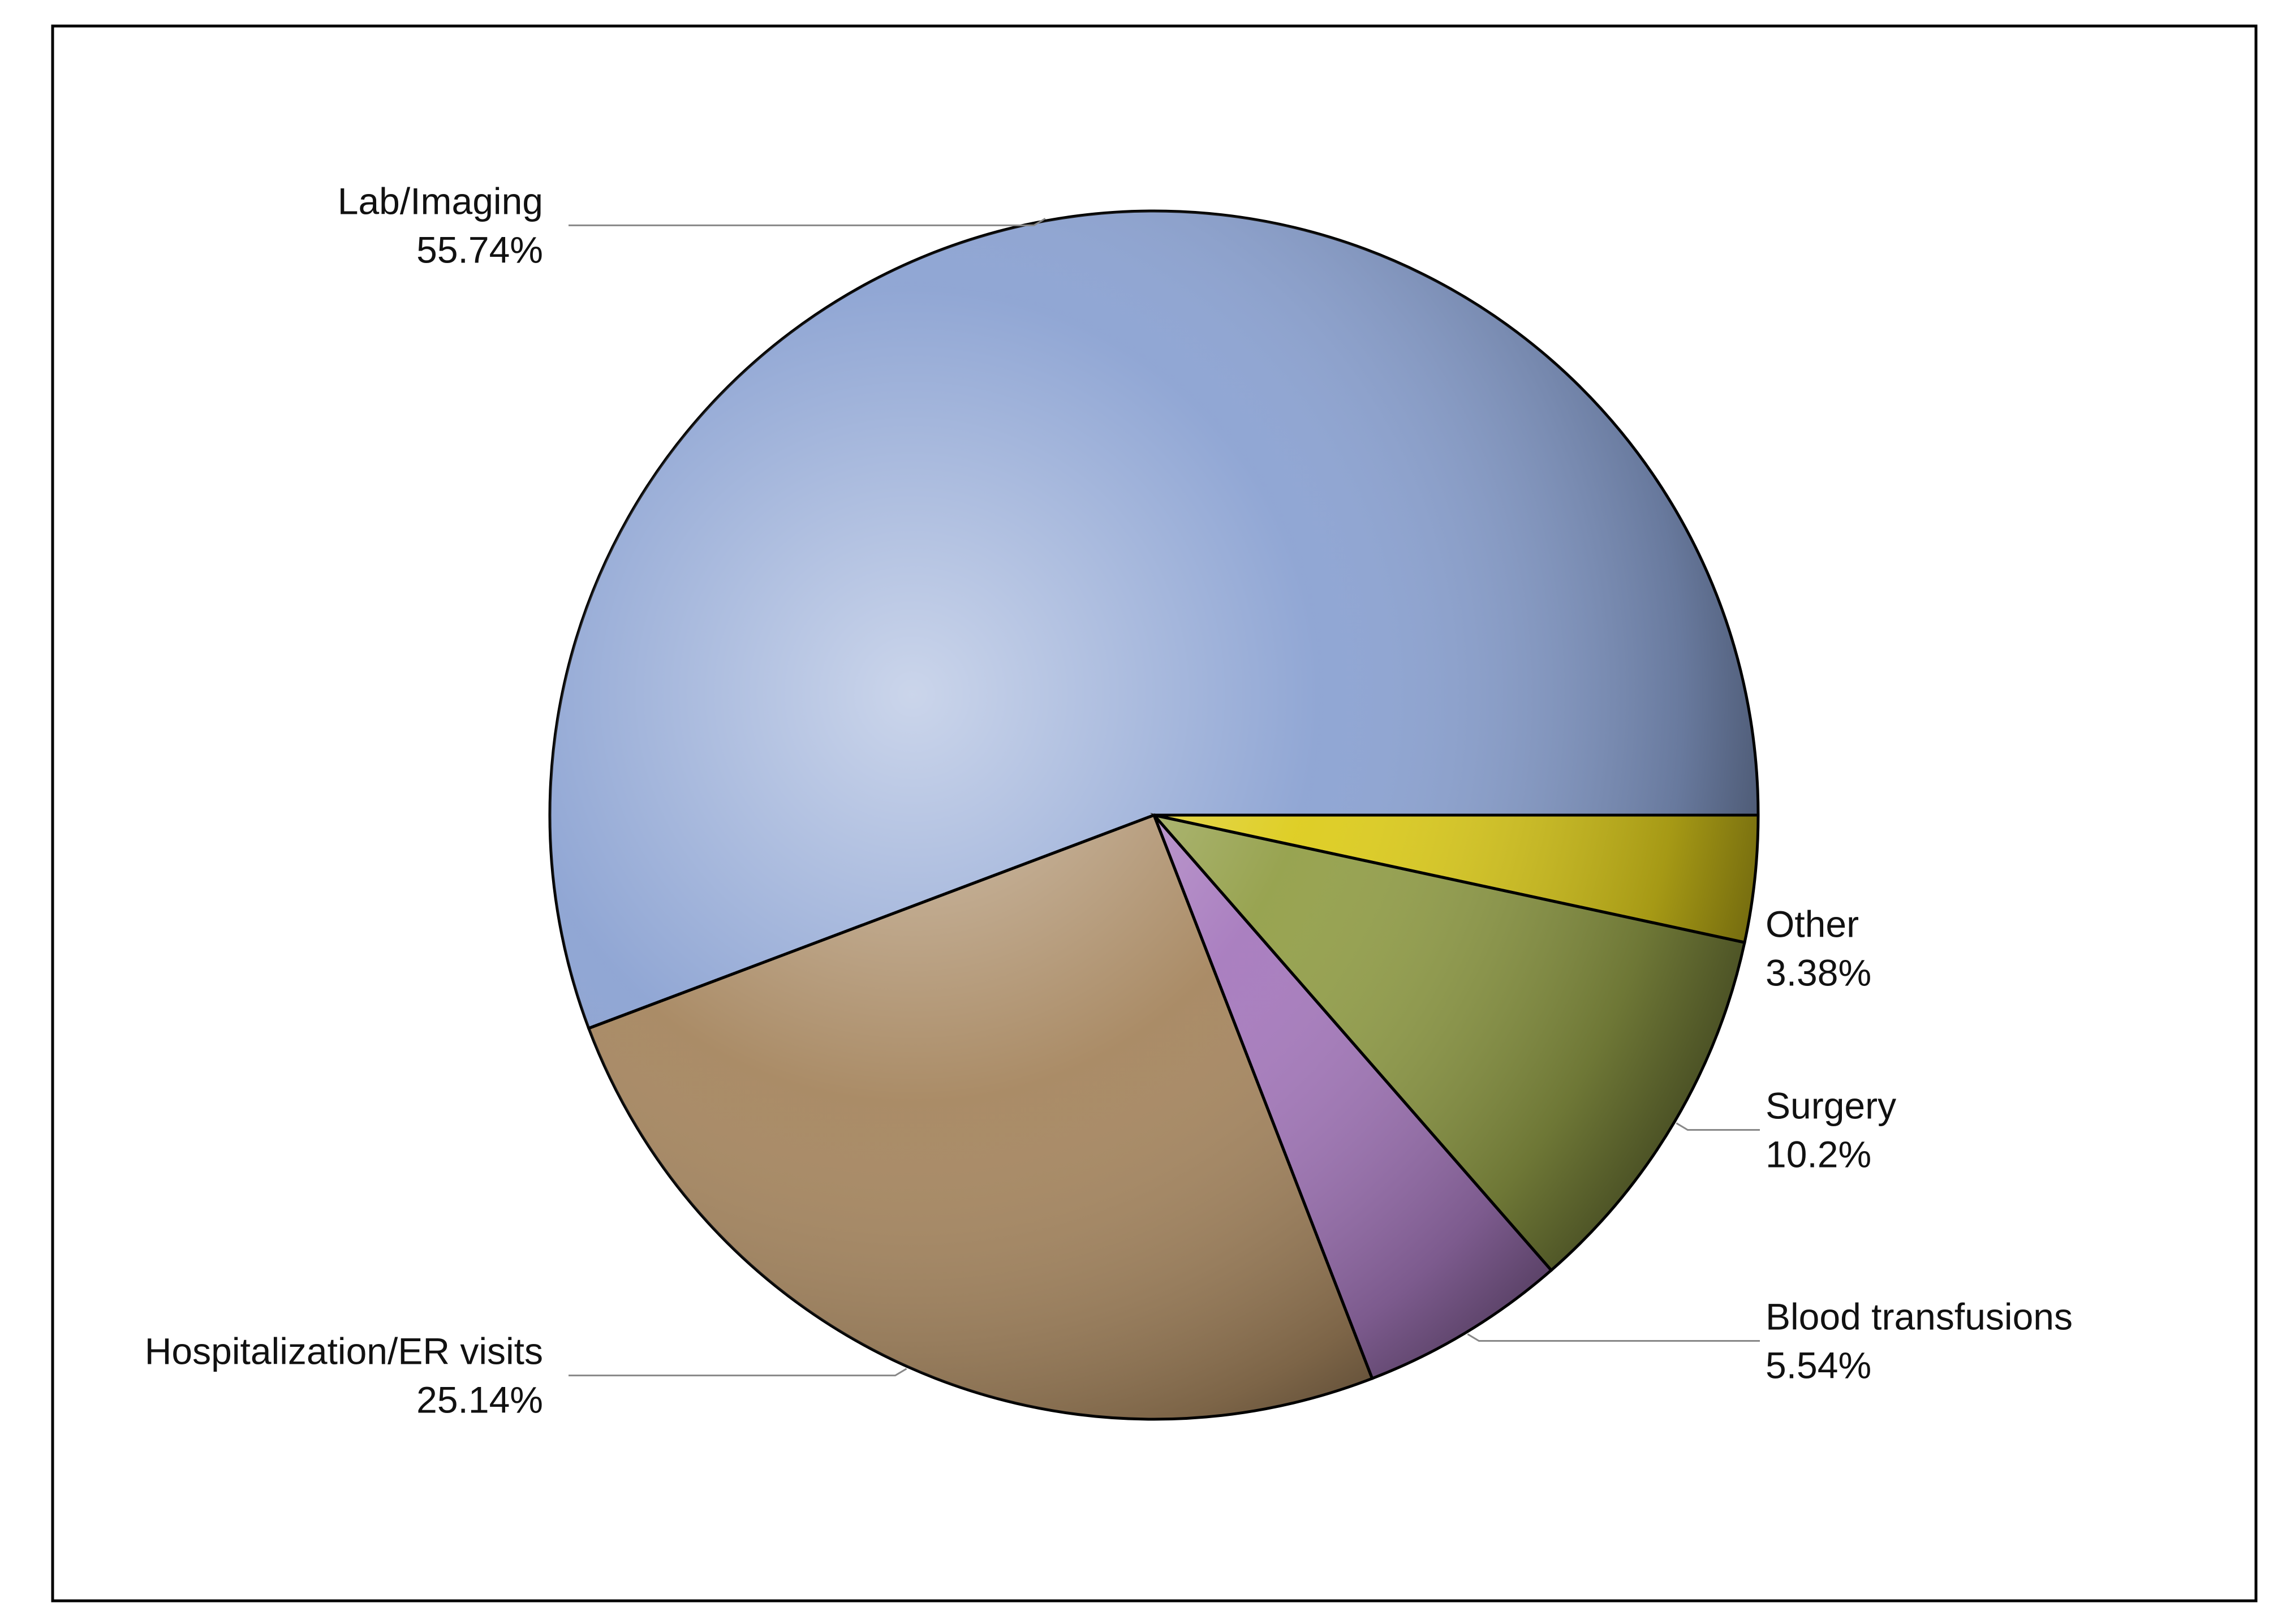 Image resolution: width=2282 pixels, height=1624 pixels. I want to click on slice-label: Blood transfusions, so click(1919, 1317).